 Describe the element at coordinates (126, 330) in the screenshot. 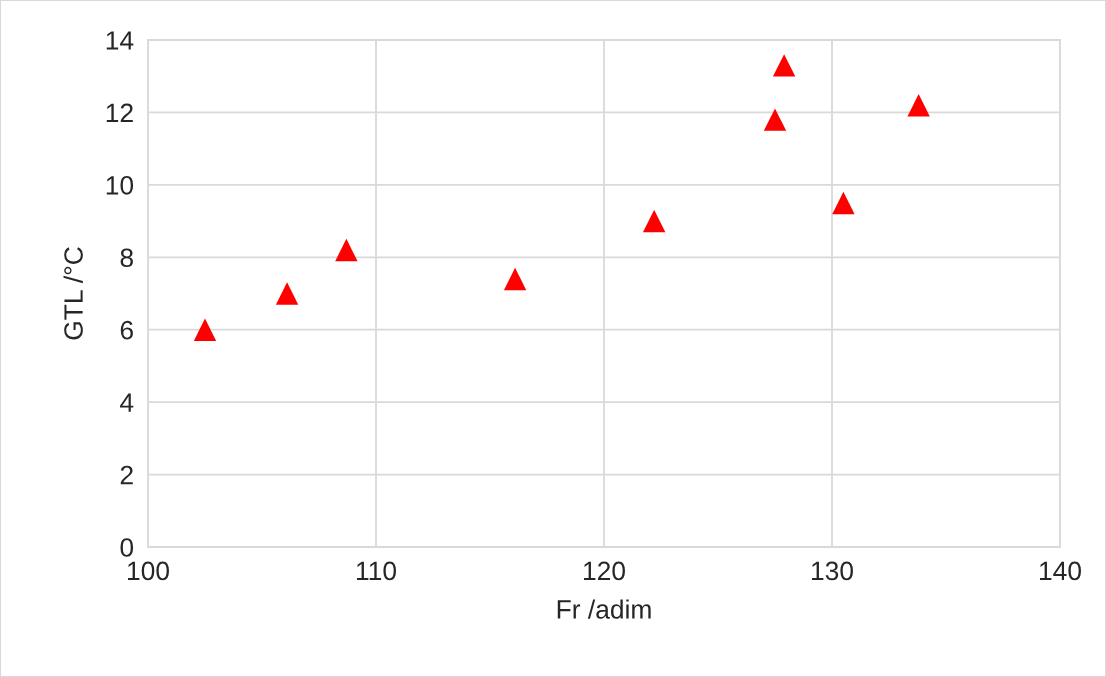

I see `y-tick-label: 6` at that location.